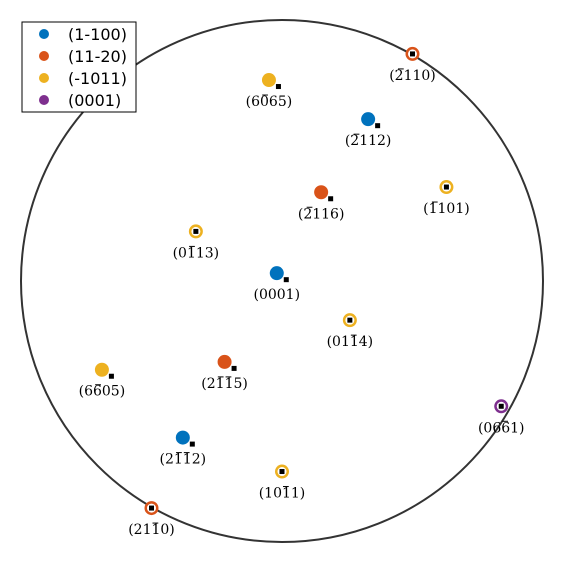  Describe the element at coordinates (44, 78) in the screenshot. I see `legend-marker-minus1011` at that location.